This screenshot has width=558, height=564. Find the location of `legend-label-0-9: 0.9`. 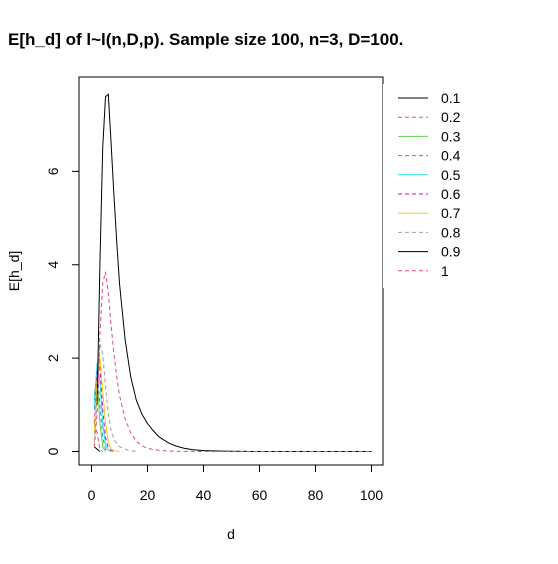

legend-label-0-9: 0.9 is located at coordinates (451, 252).